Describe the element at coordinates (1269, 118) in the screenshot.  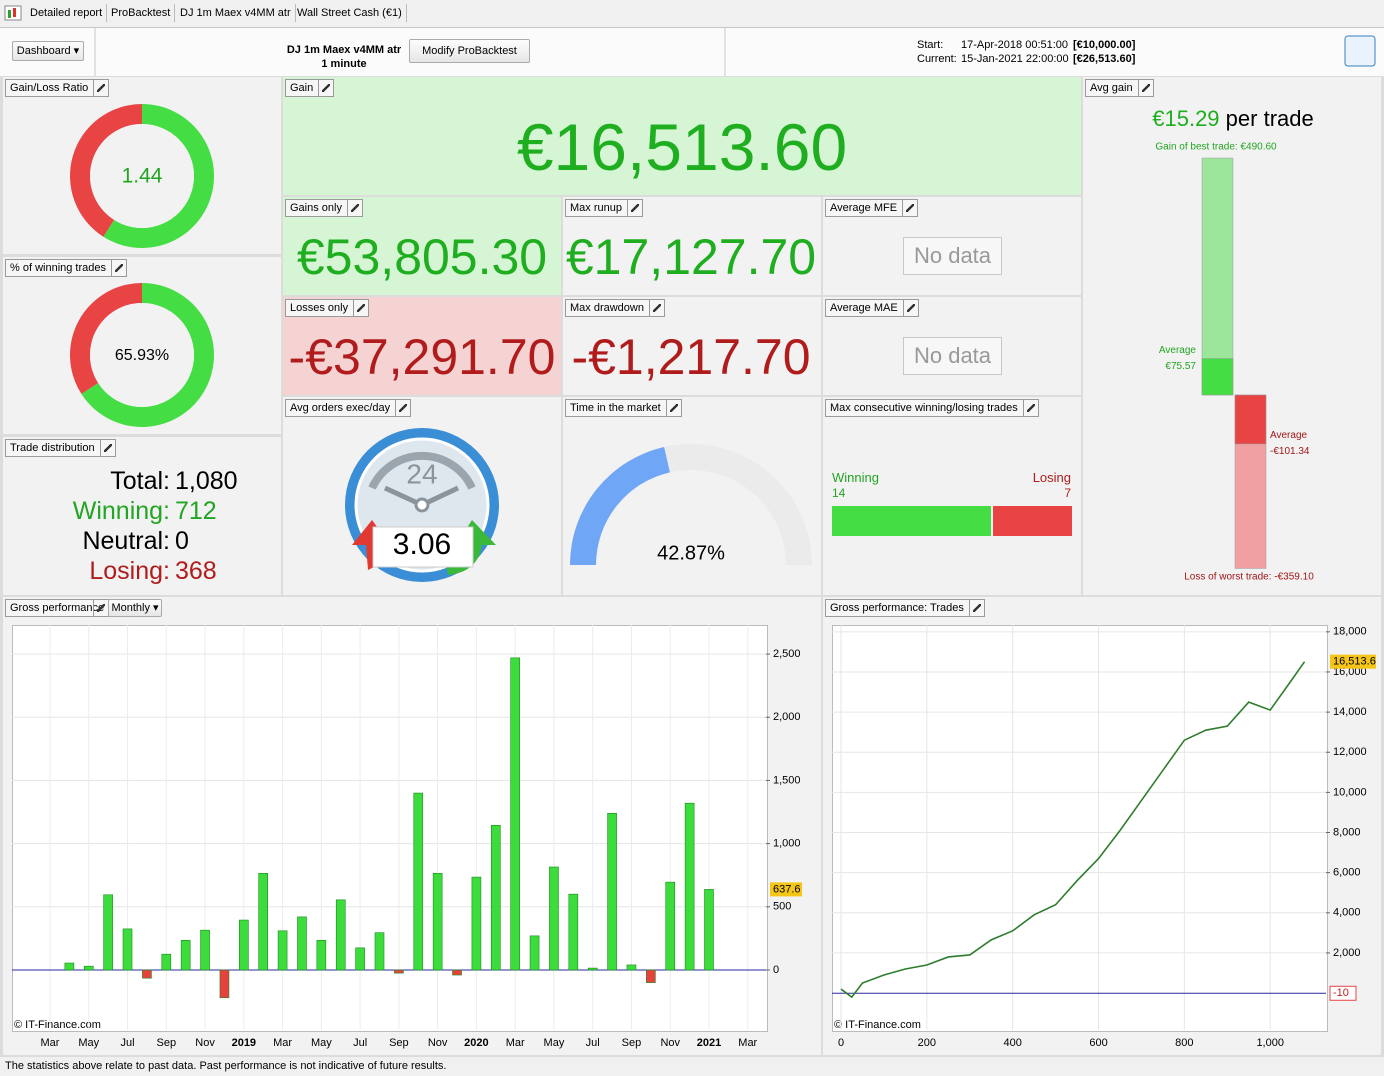
I see `avg-gain-unit: per trade` at that location.